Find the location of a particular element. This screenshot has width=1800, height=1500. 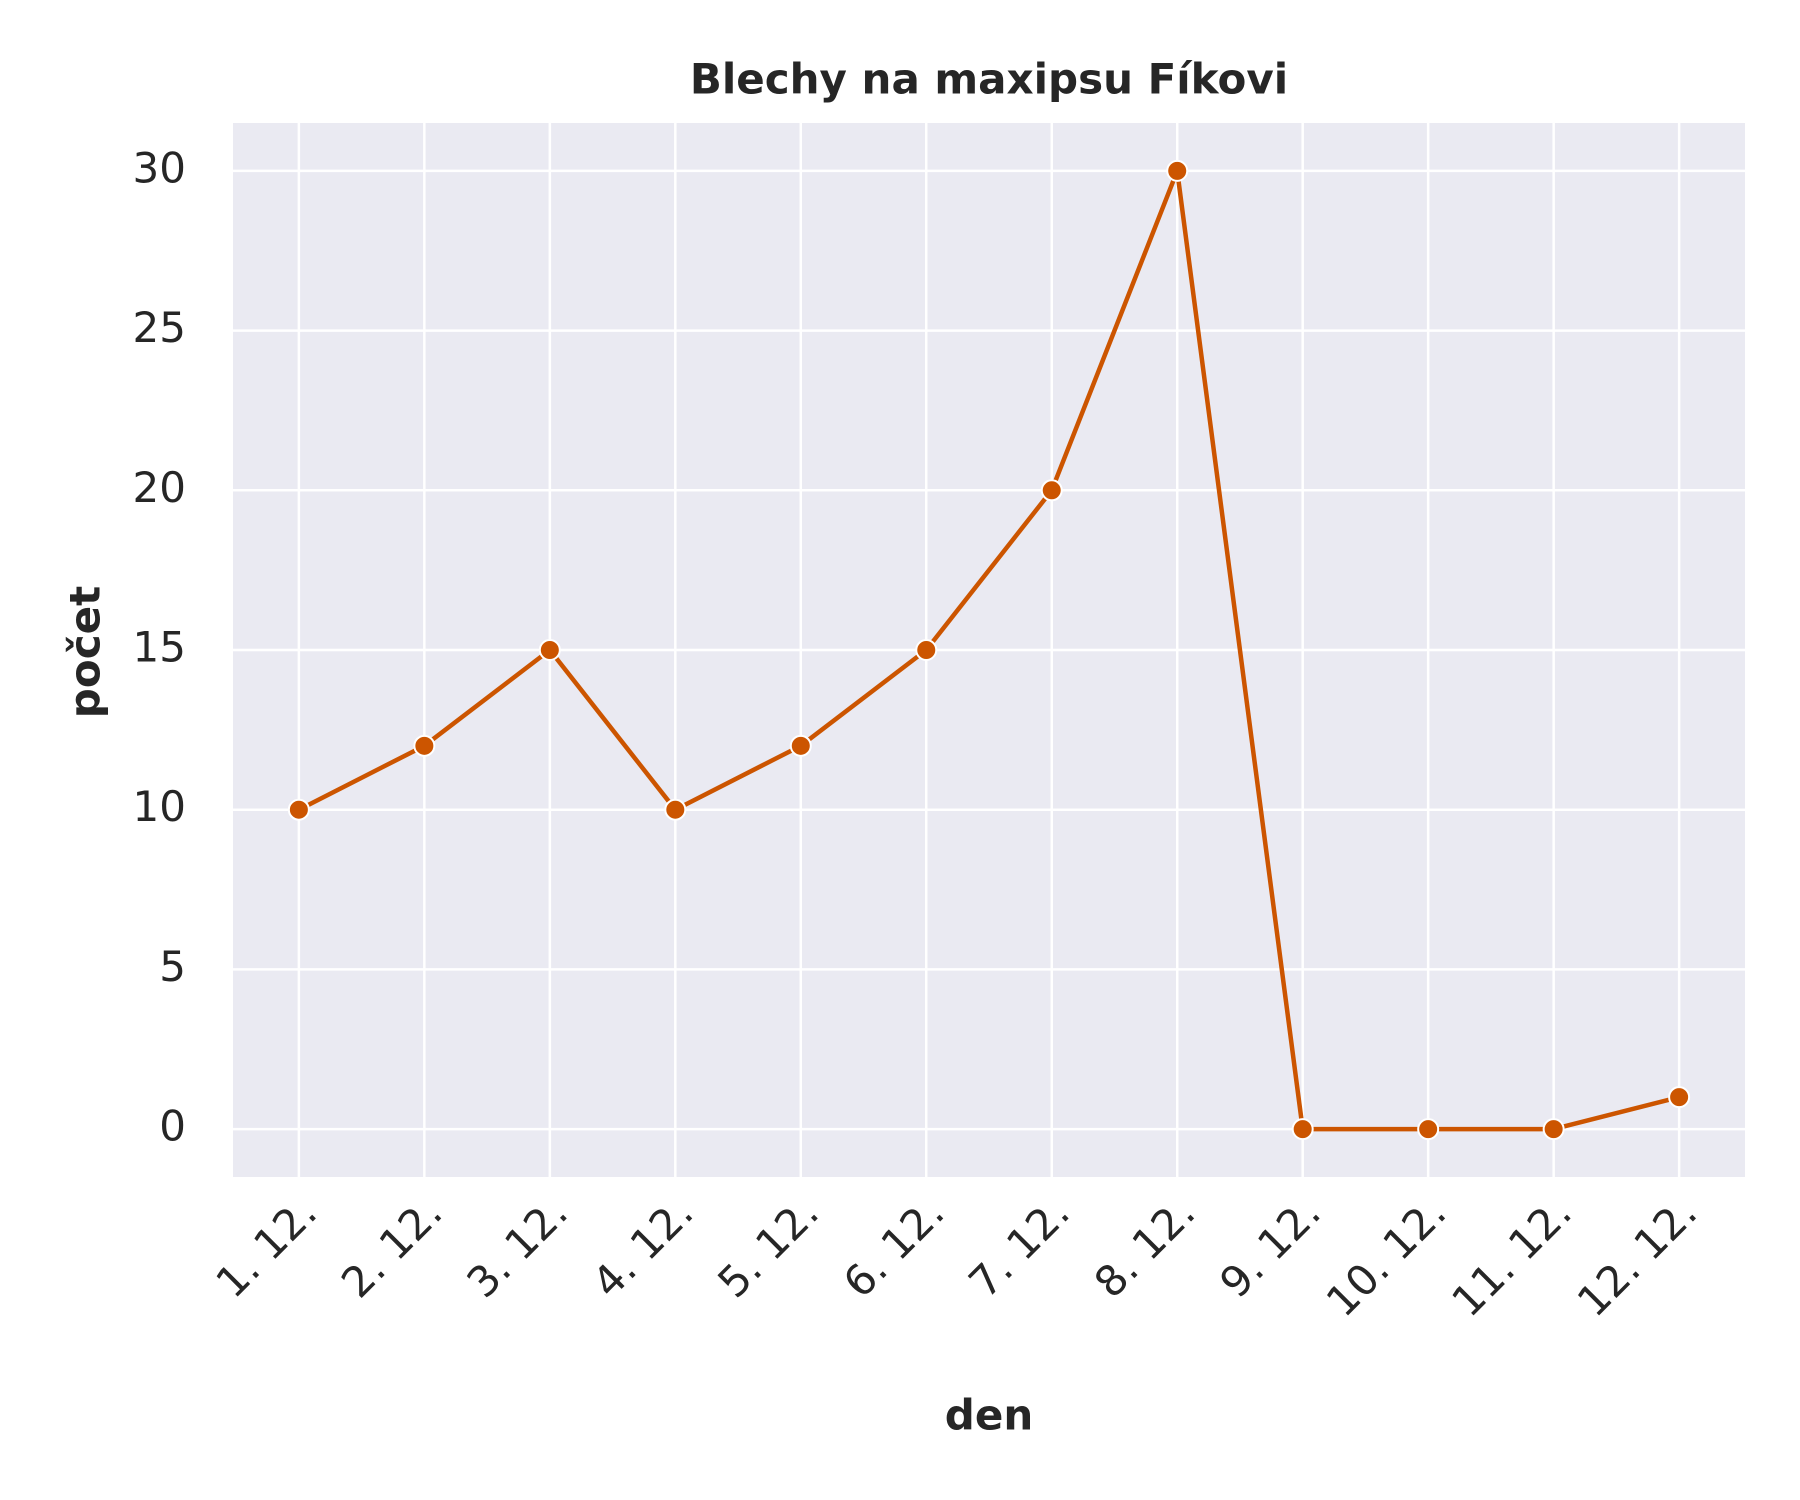

x-tick-label: 10. 12. is located at coordinates (1386, 1257).